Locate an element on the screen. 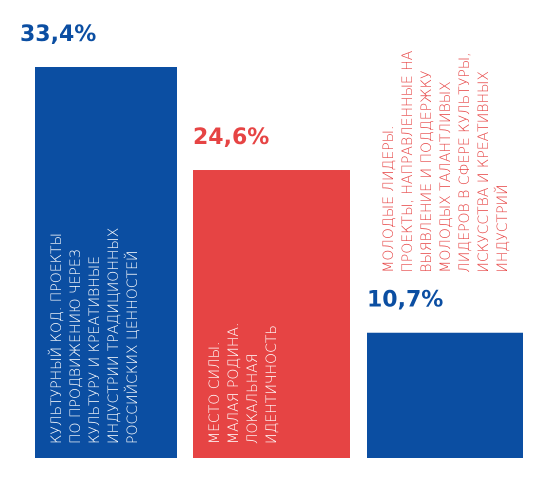 This screenshot has width=541, height=478. category-line: МОЛОДЫХ ТАЛАНТЛИВЫХ is located at coordinates (446, 176).